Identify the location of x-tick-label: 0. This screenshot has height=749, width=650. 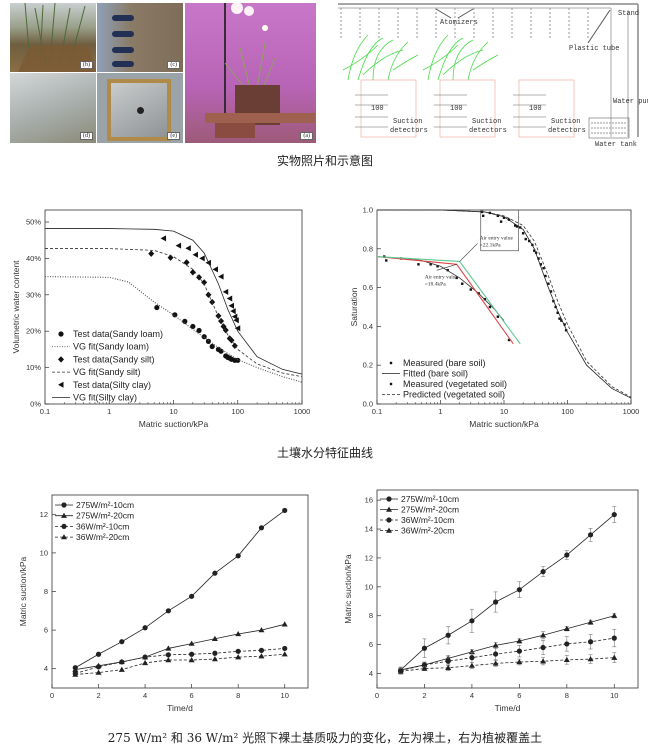
(52, 695).